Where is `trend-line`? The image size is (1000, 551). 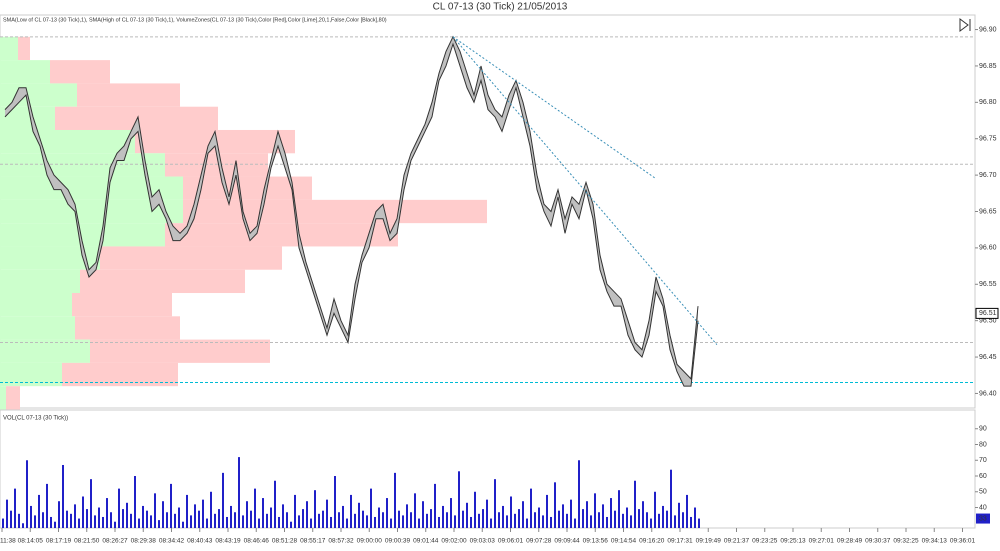 trend-line is located at coordinates (554, 108).